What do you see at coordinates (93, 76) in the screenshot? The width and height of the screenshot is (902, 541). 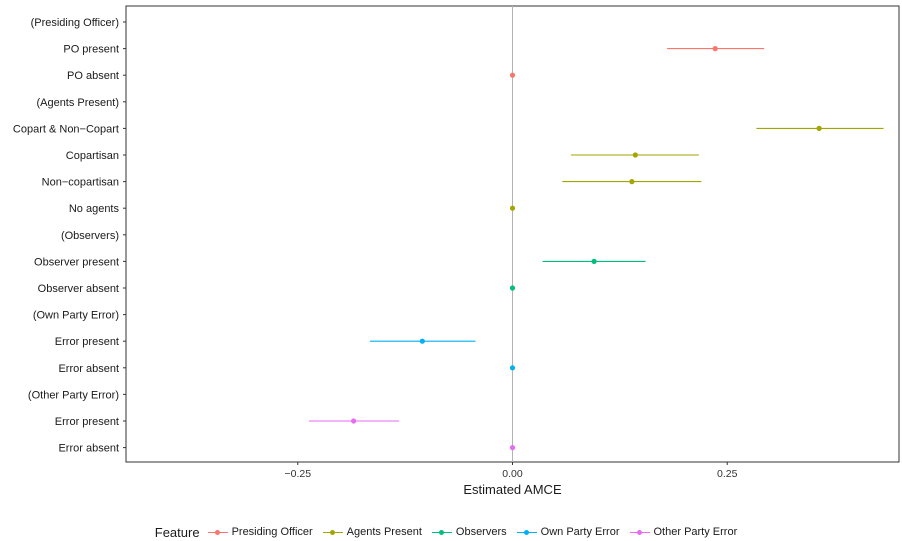 I see `level-label: PO absent` at bounding box center [93, 76].